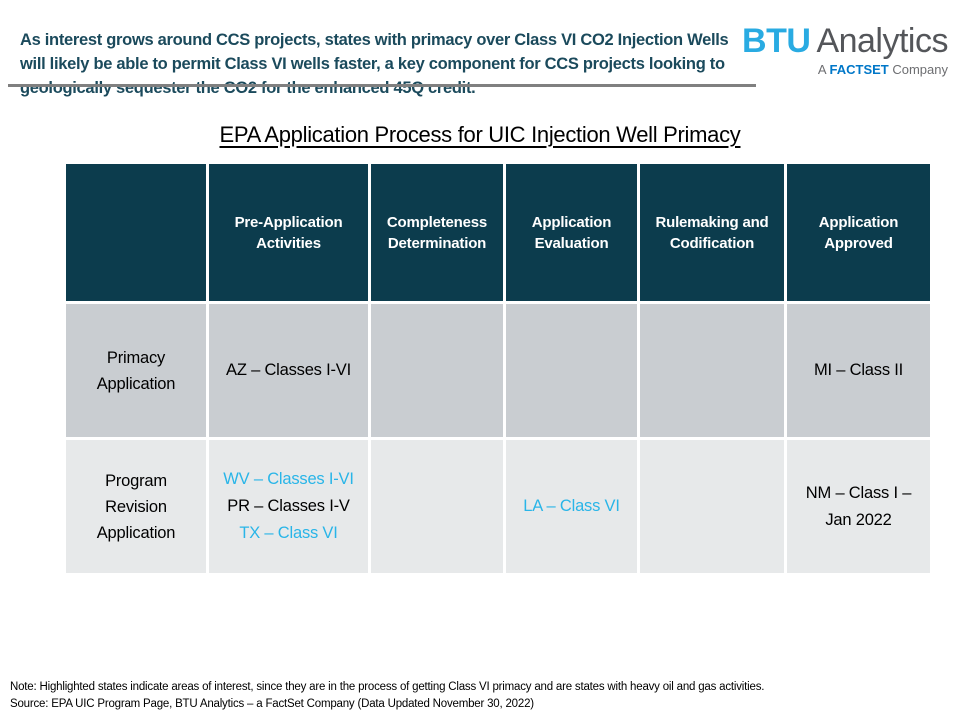 The image size is (960, 720). What do you see at coordinates (288, 479) in the screenshot?
I see `state-entry-highlighted: WV – Classes I-VI` at bounding box center [288, 479].